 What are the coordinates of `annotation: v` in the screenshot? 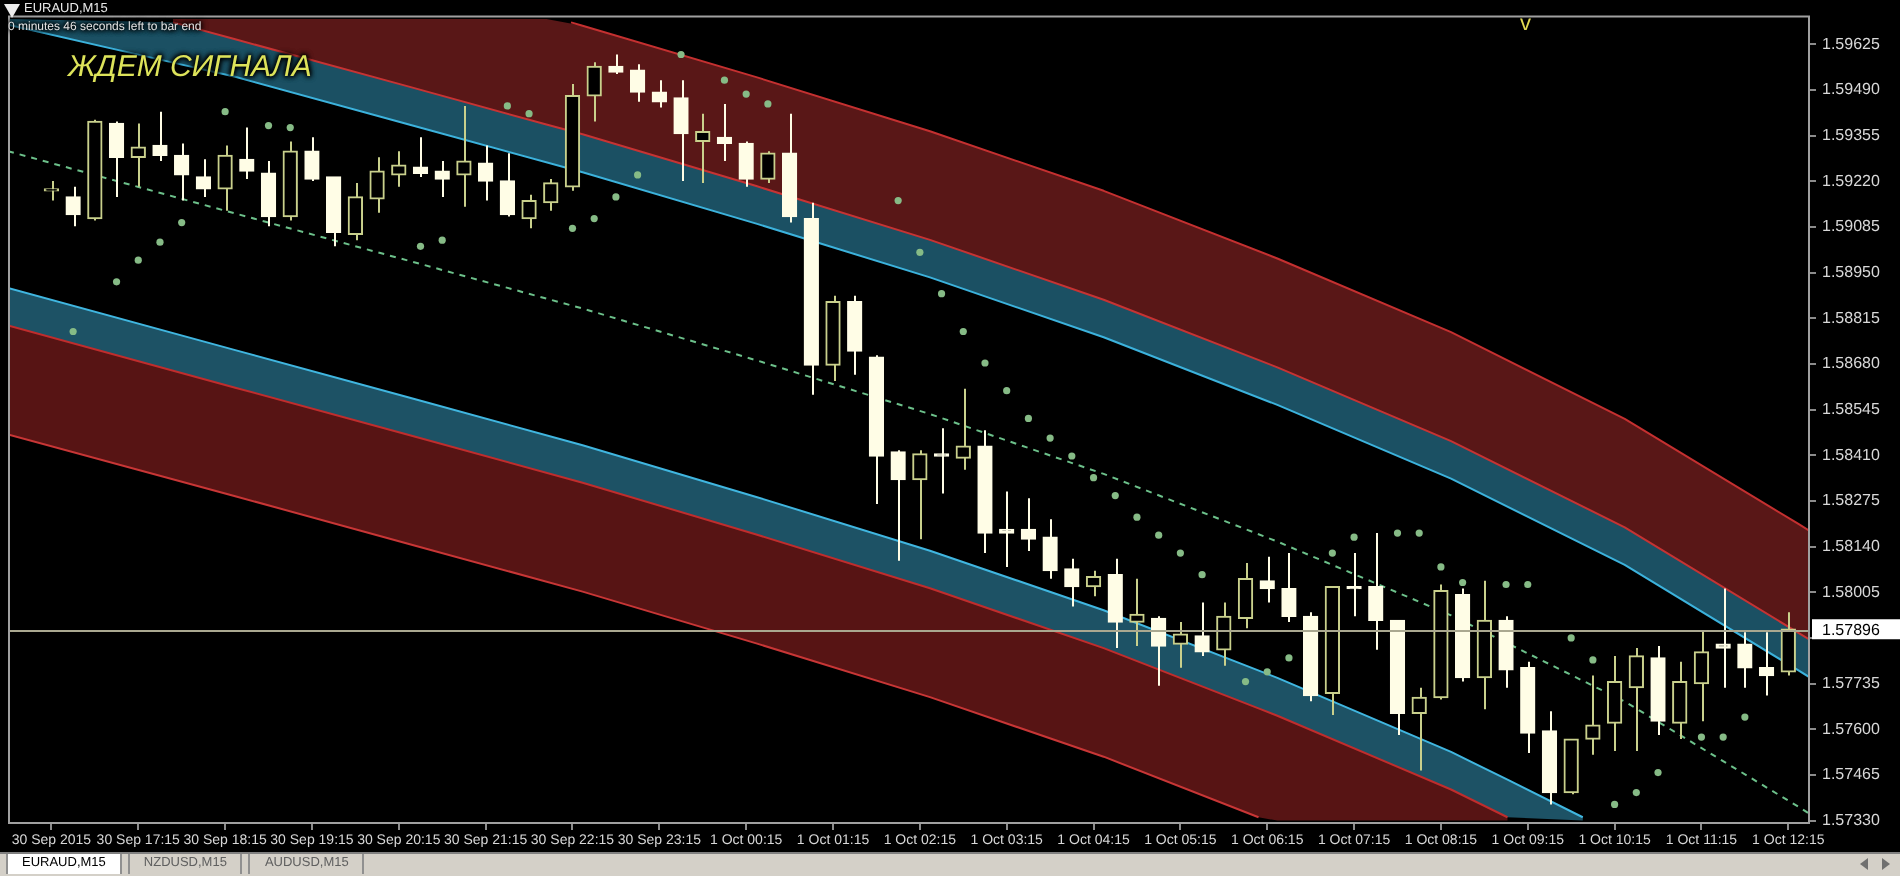 It's located at (1525, 24).